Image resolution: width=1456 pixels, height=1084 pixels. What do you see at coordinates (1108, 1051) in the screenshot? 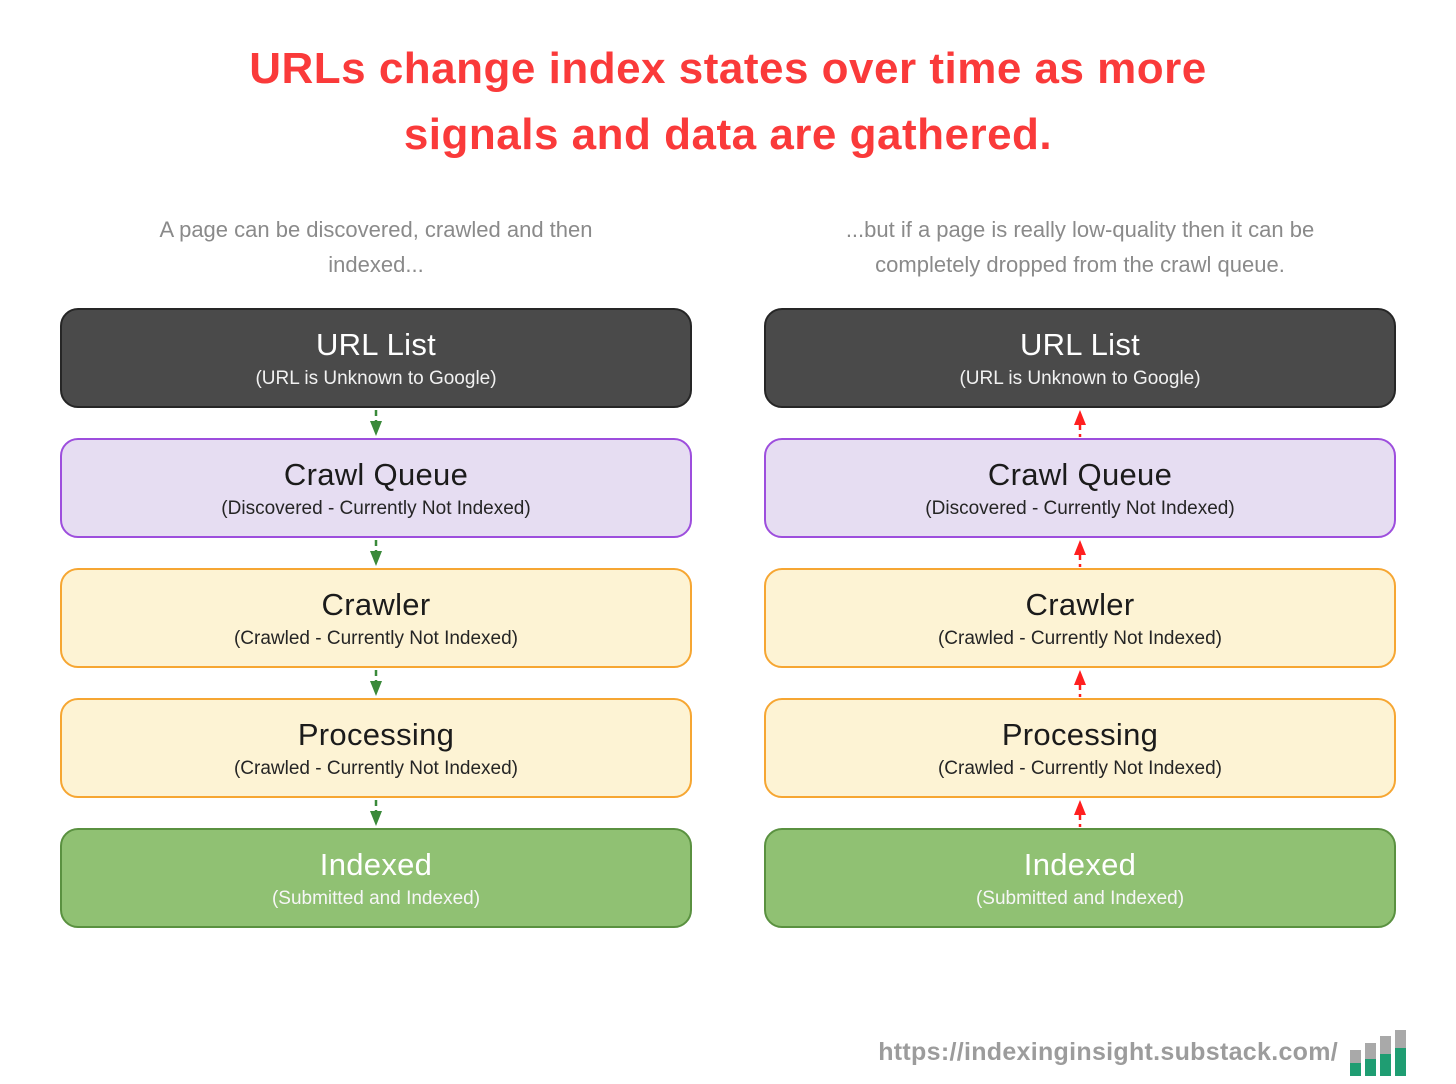
I see `footer-url: https://indexinginsight.substack.com/` at bounding box center [1108, 1051].